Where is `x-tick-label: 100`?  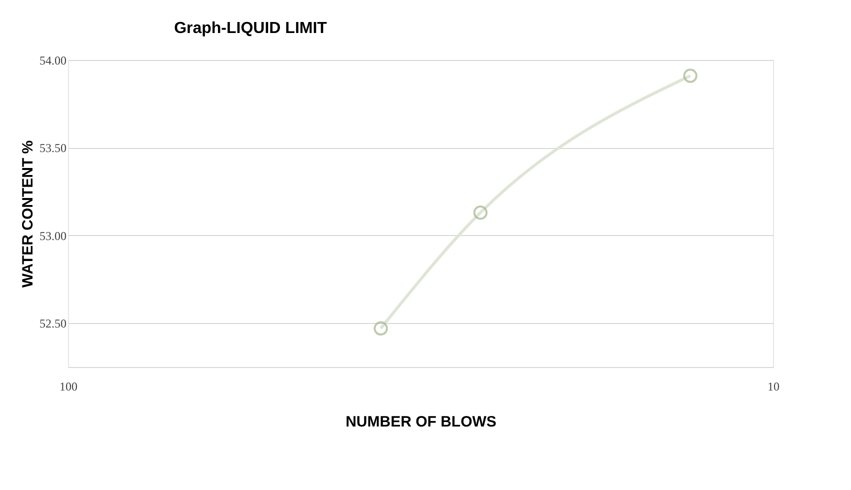
x-tick-label: 100 is located at coordinates (69, 387).